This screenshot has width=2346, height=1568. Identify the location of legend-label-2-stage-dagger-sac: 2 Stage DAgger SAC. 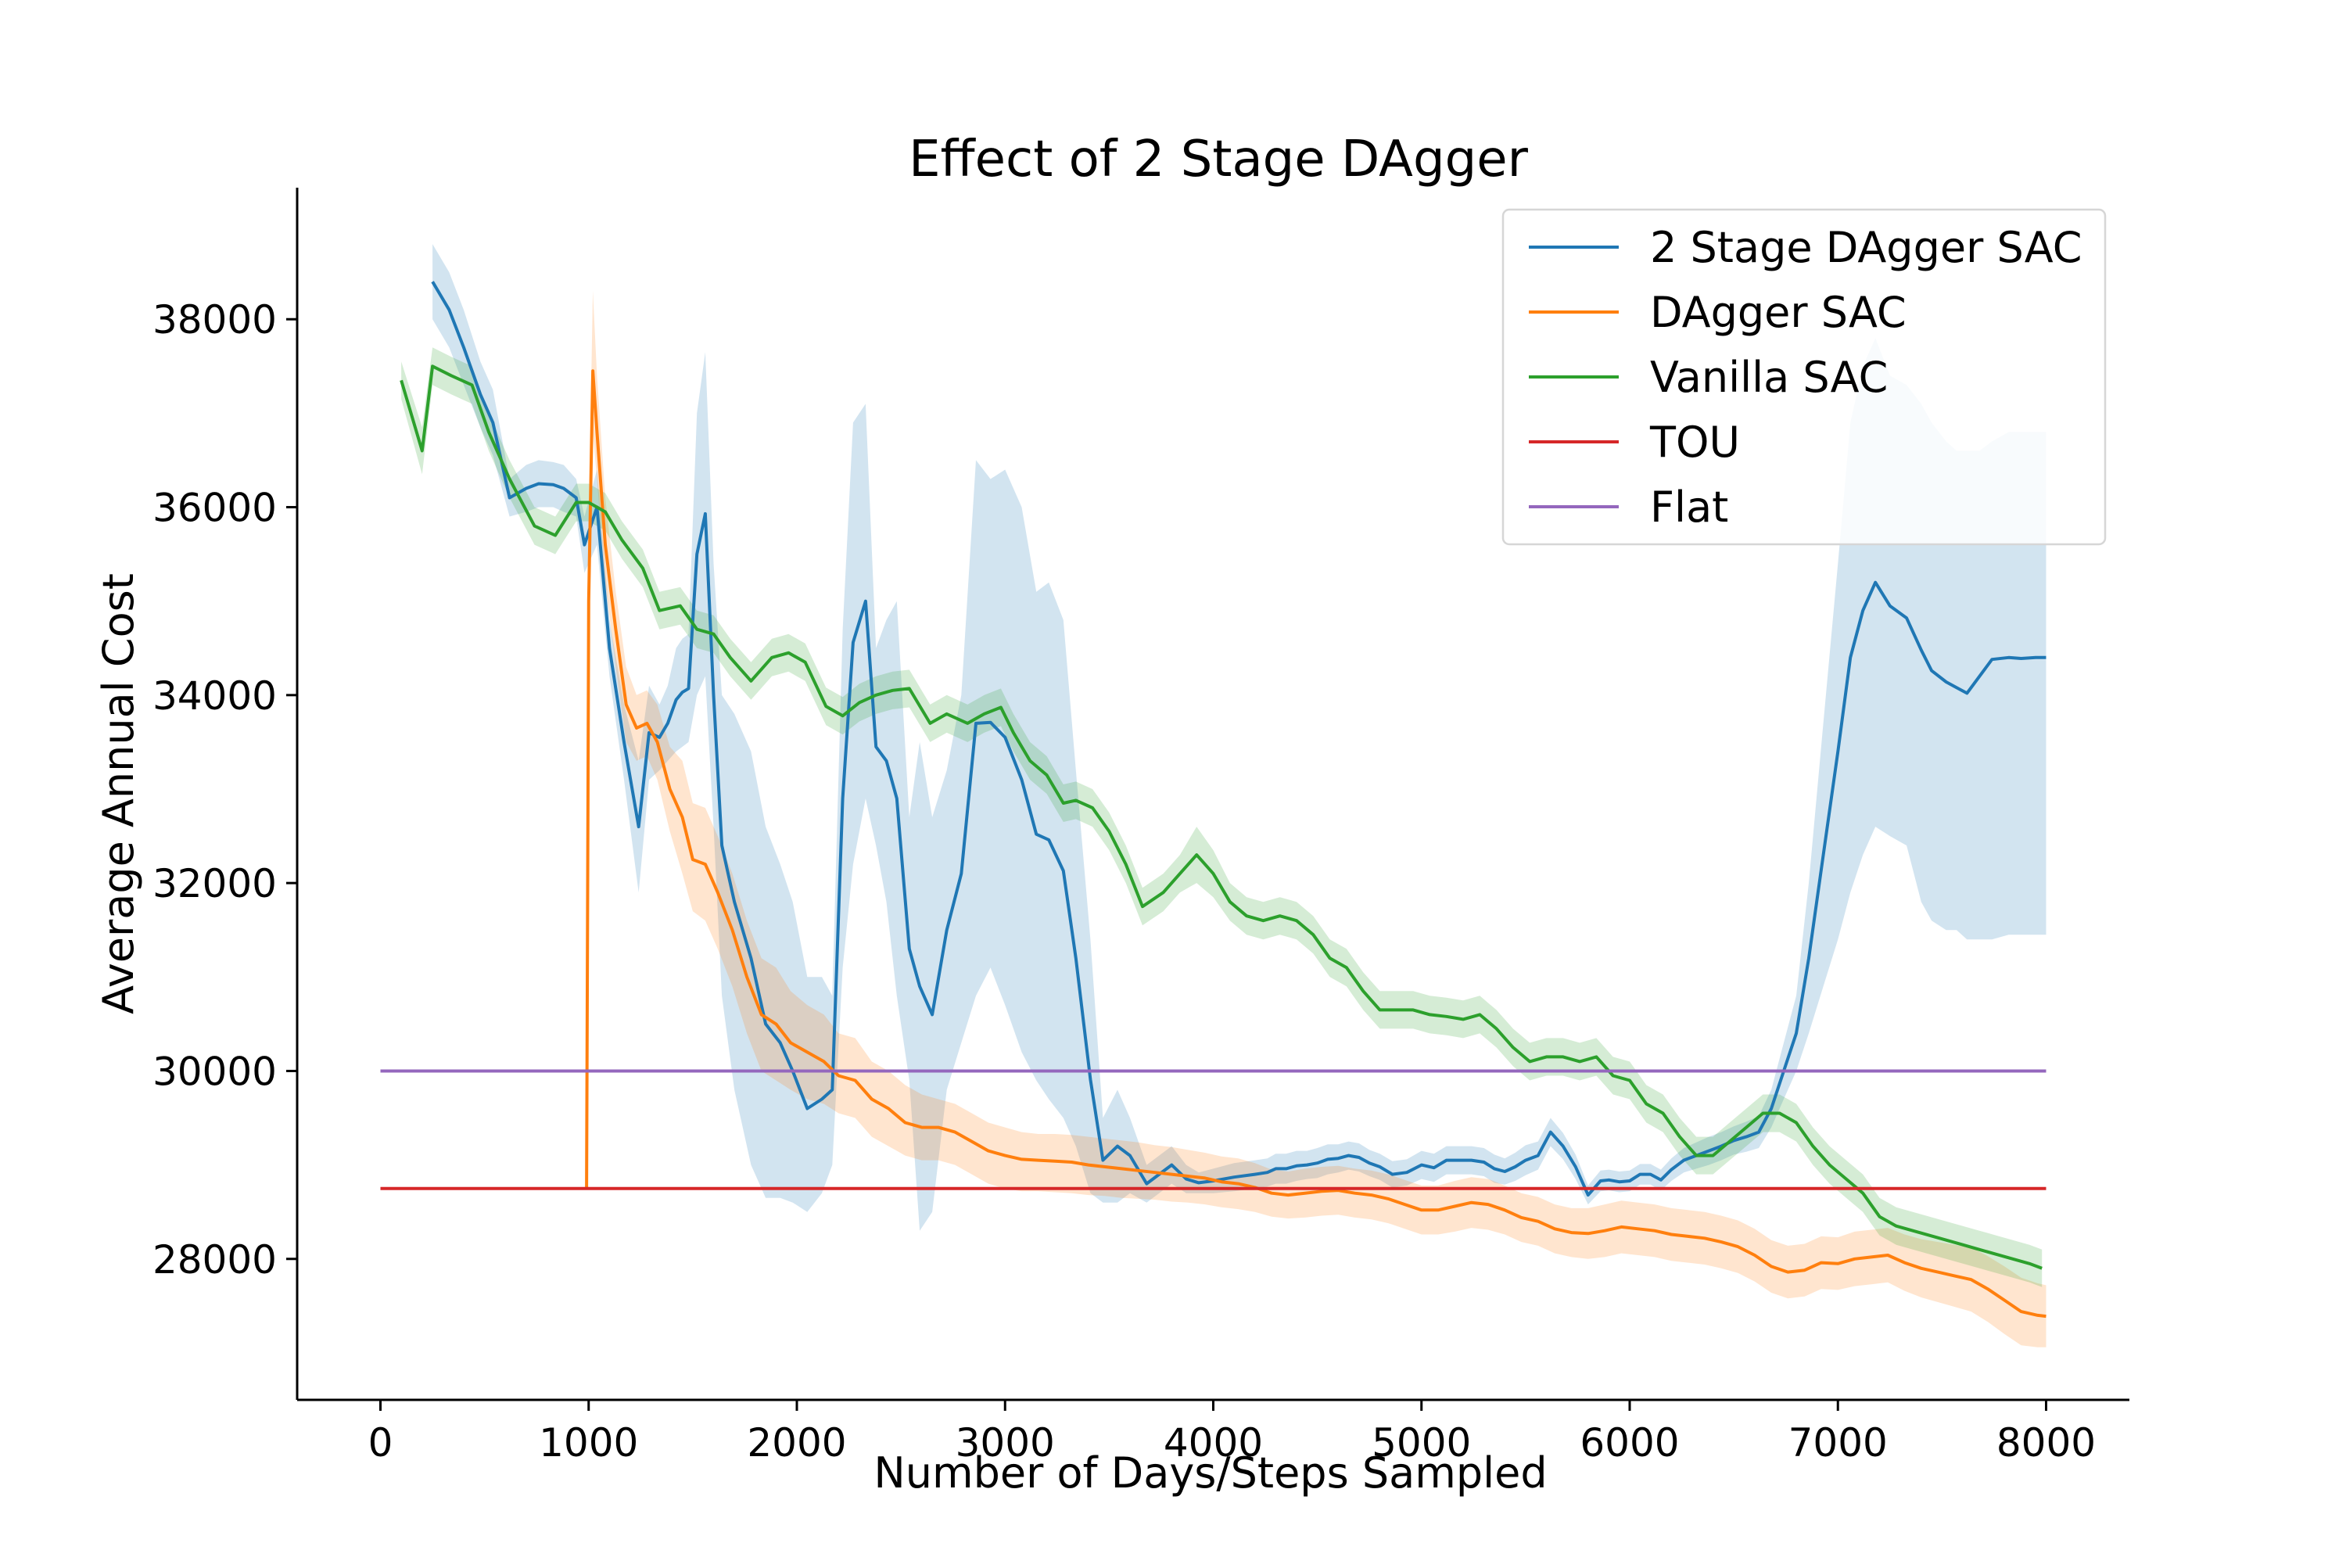
(1866, 247).